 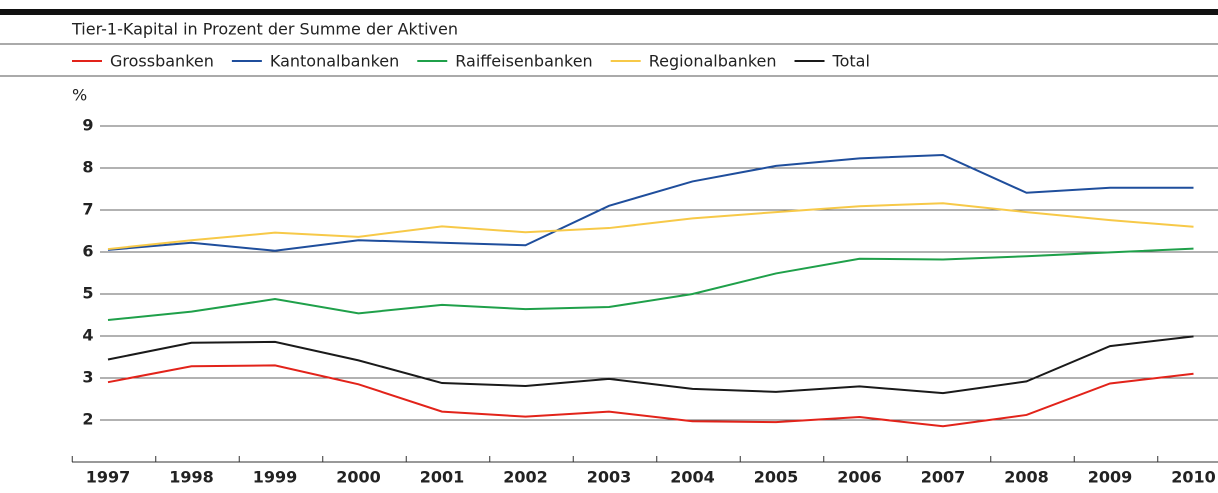 I want to click on x-tick-label: 2006, so click(x=859, y=477).